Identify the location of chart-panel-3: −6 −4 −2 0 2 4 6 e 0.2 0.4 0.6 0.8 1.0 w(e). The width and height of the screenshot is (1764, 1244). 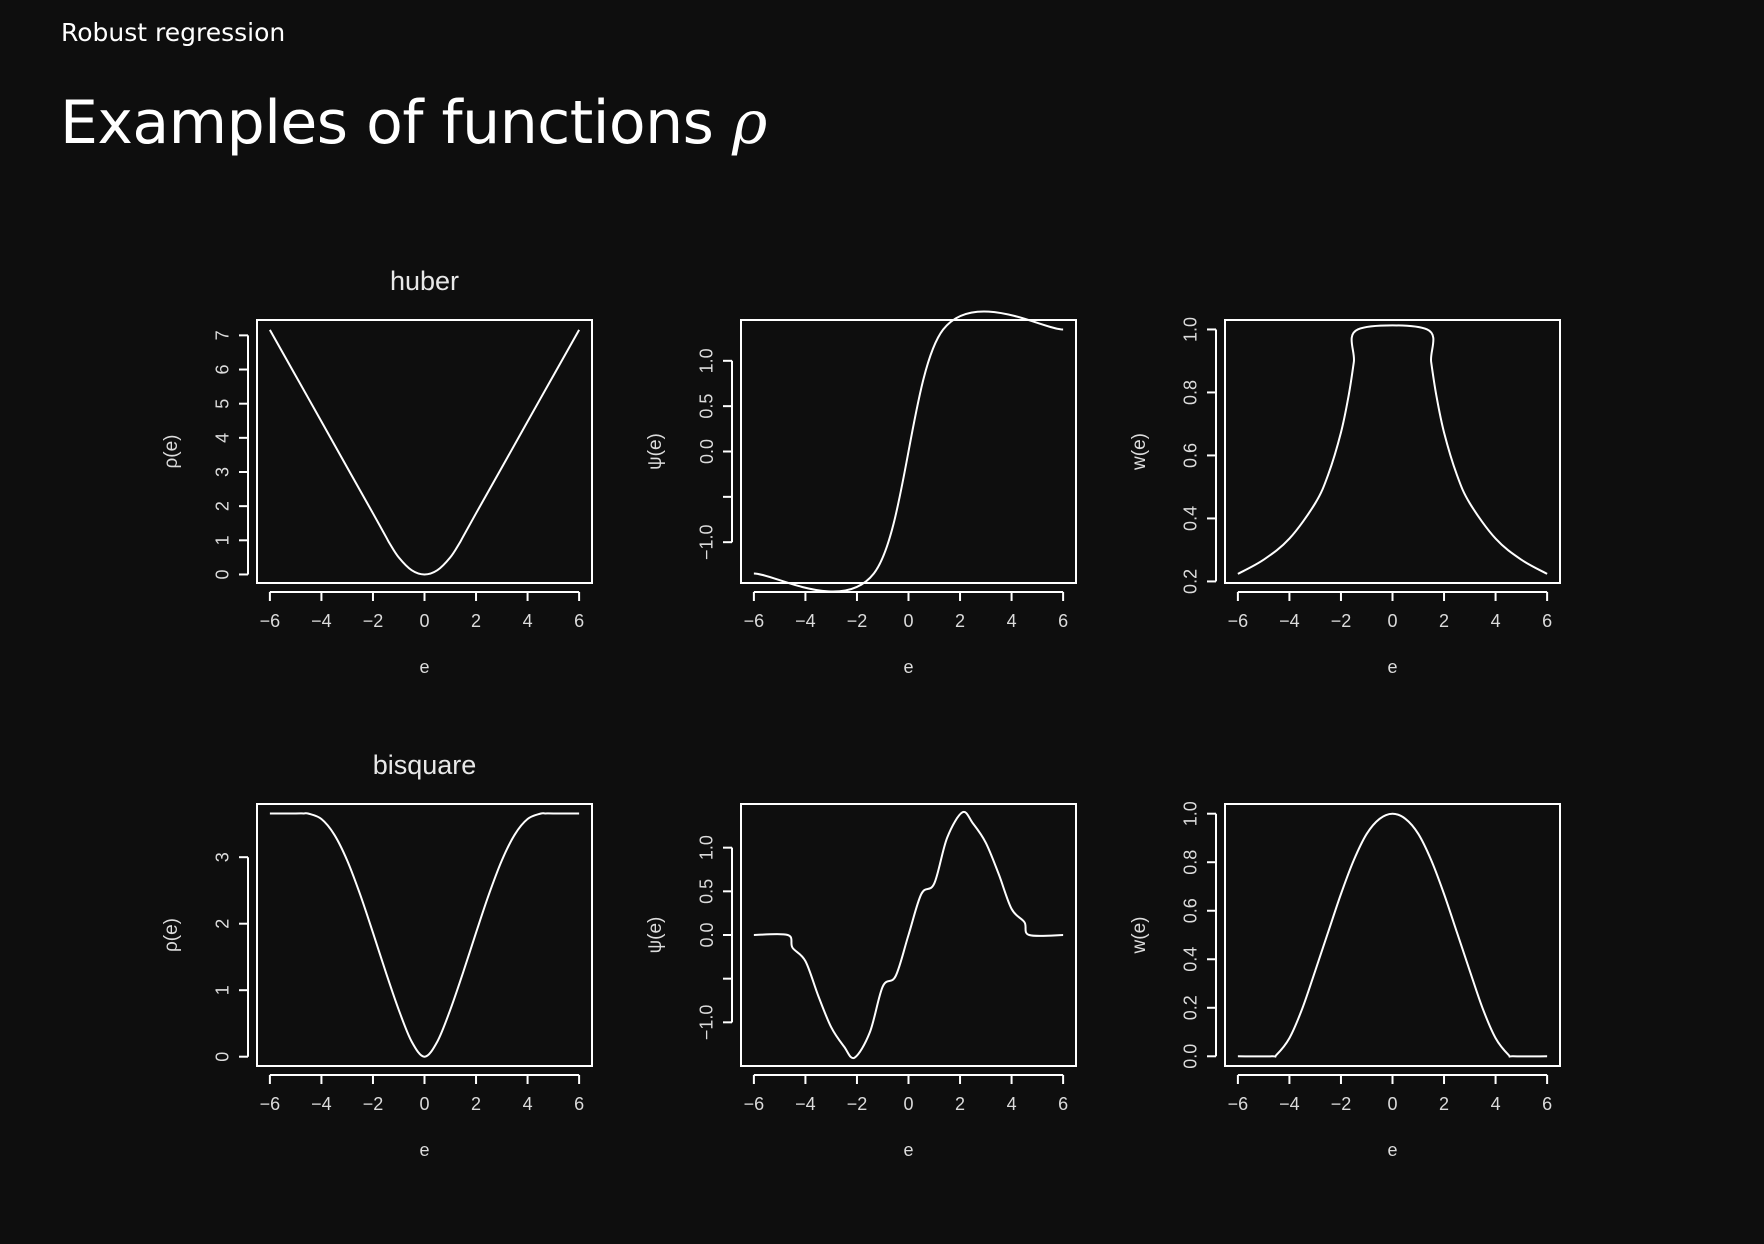
(1345, 497).